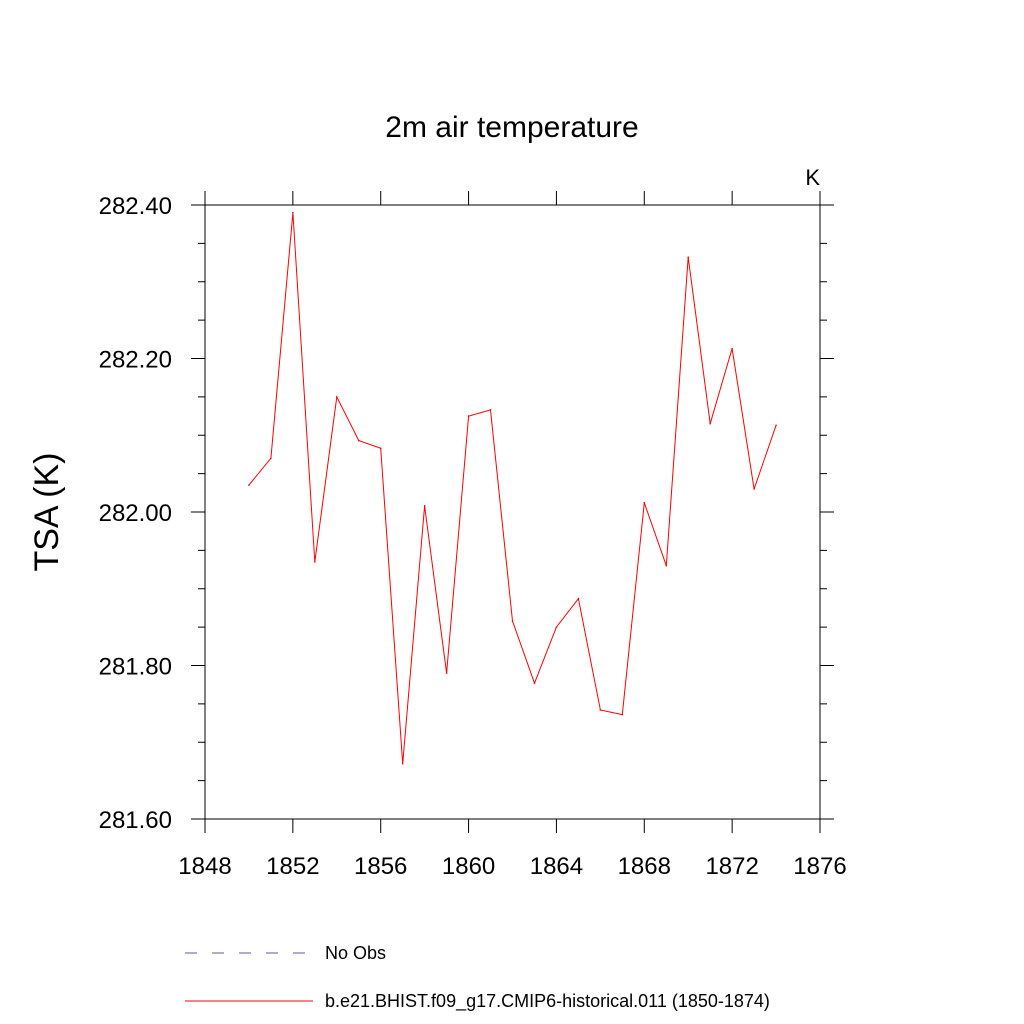 The width and height of the screenshot is (1024, 1024). What do you see at coordinates (135, 513) in the screenshot?
I see `y-tick-label: 282.00` at bounding box center [135, 513].